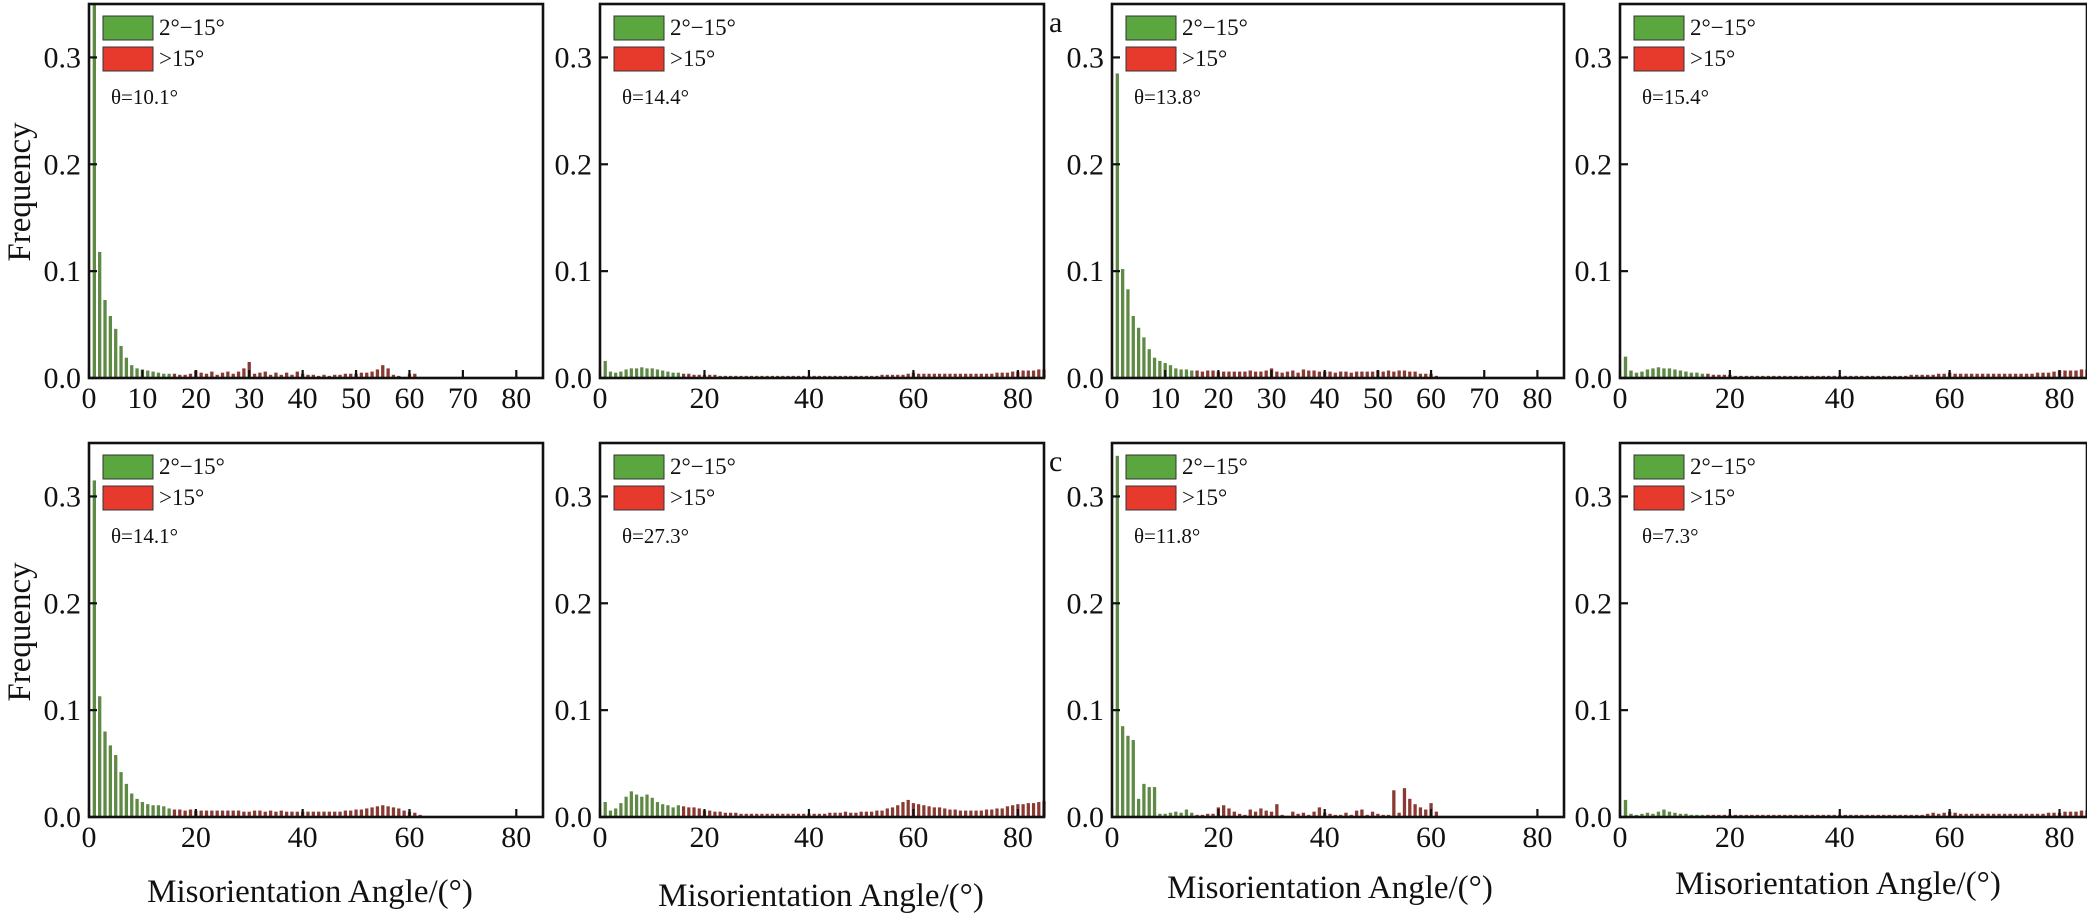 The height and width of the screenshot is (919, 2087). I want to click on plot-frame, so click(822, 191).